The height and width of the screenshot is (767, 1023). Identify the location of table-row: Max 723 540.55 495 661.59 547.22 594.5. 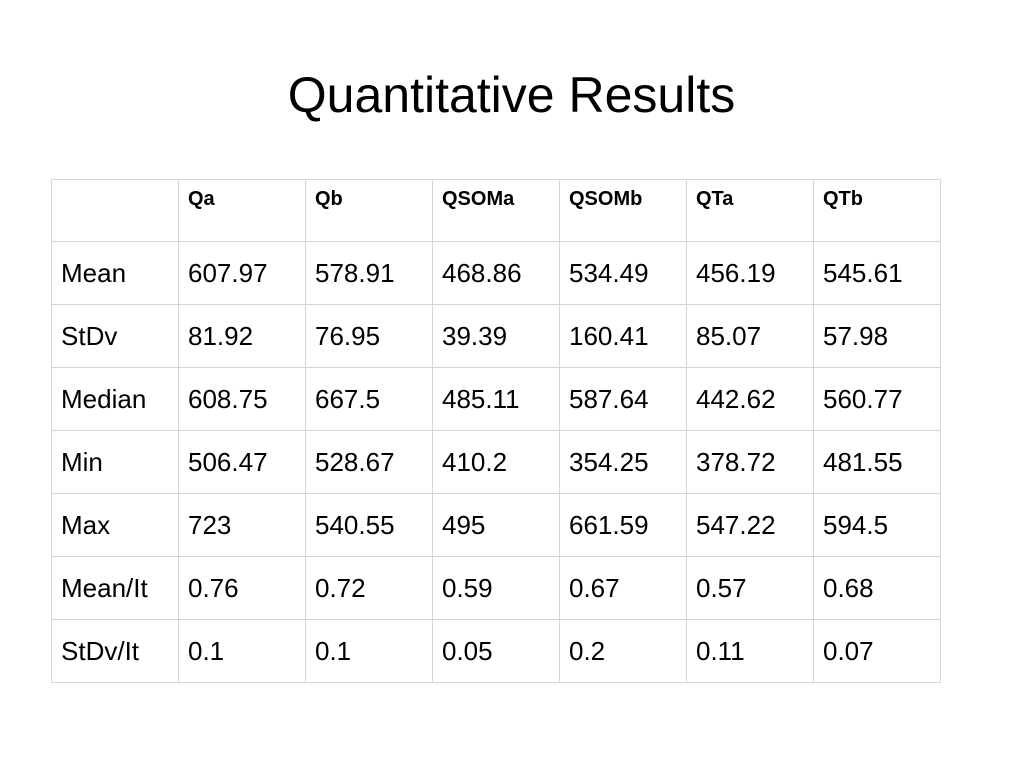
(496, 525).